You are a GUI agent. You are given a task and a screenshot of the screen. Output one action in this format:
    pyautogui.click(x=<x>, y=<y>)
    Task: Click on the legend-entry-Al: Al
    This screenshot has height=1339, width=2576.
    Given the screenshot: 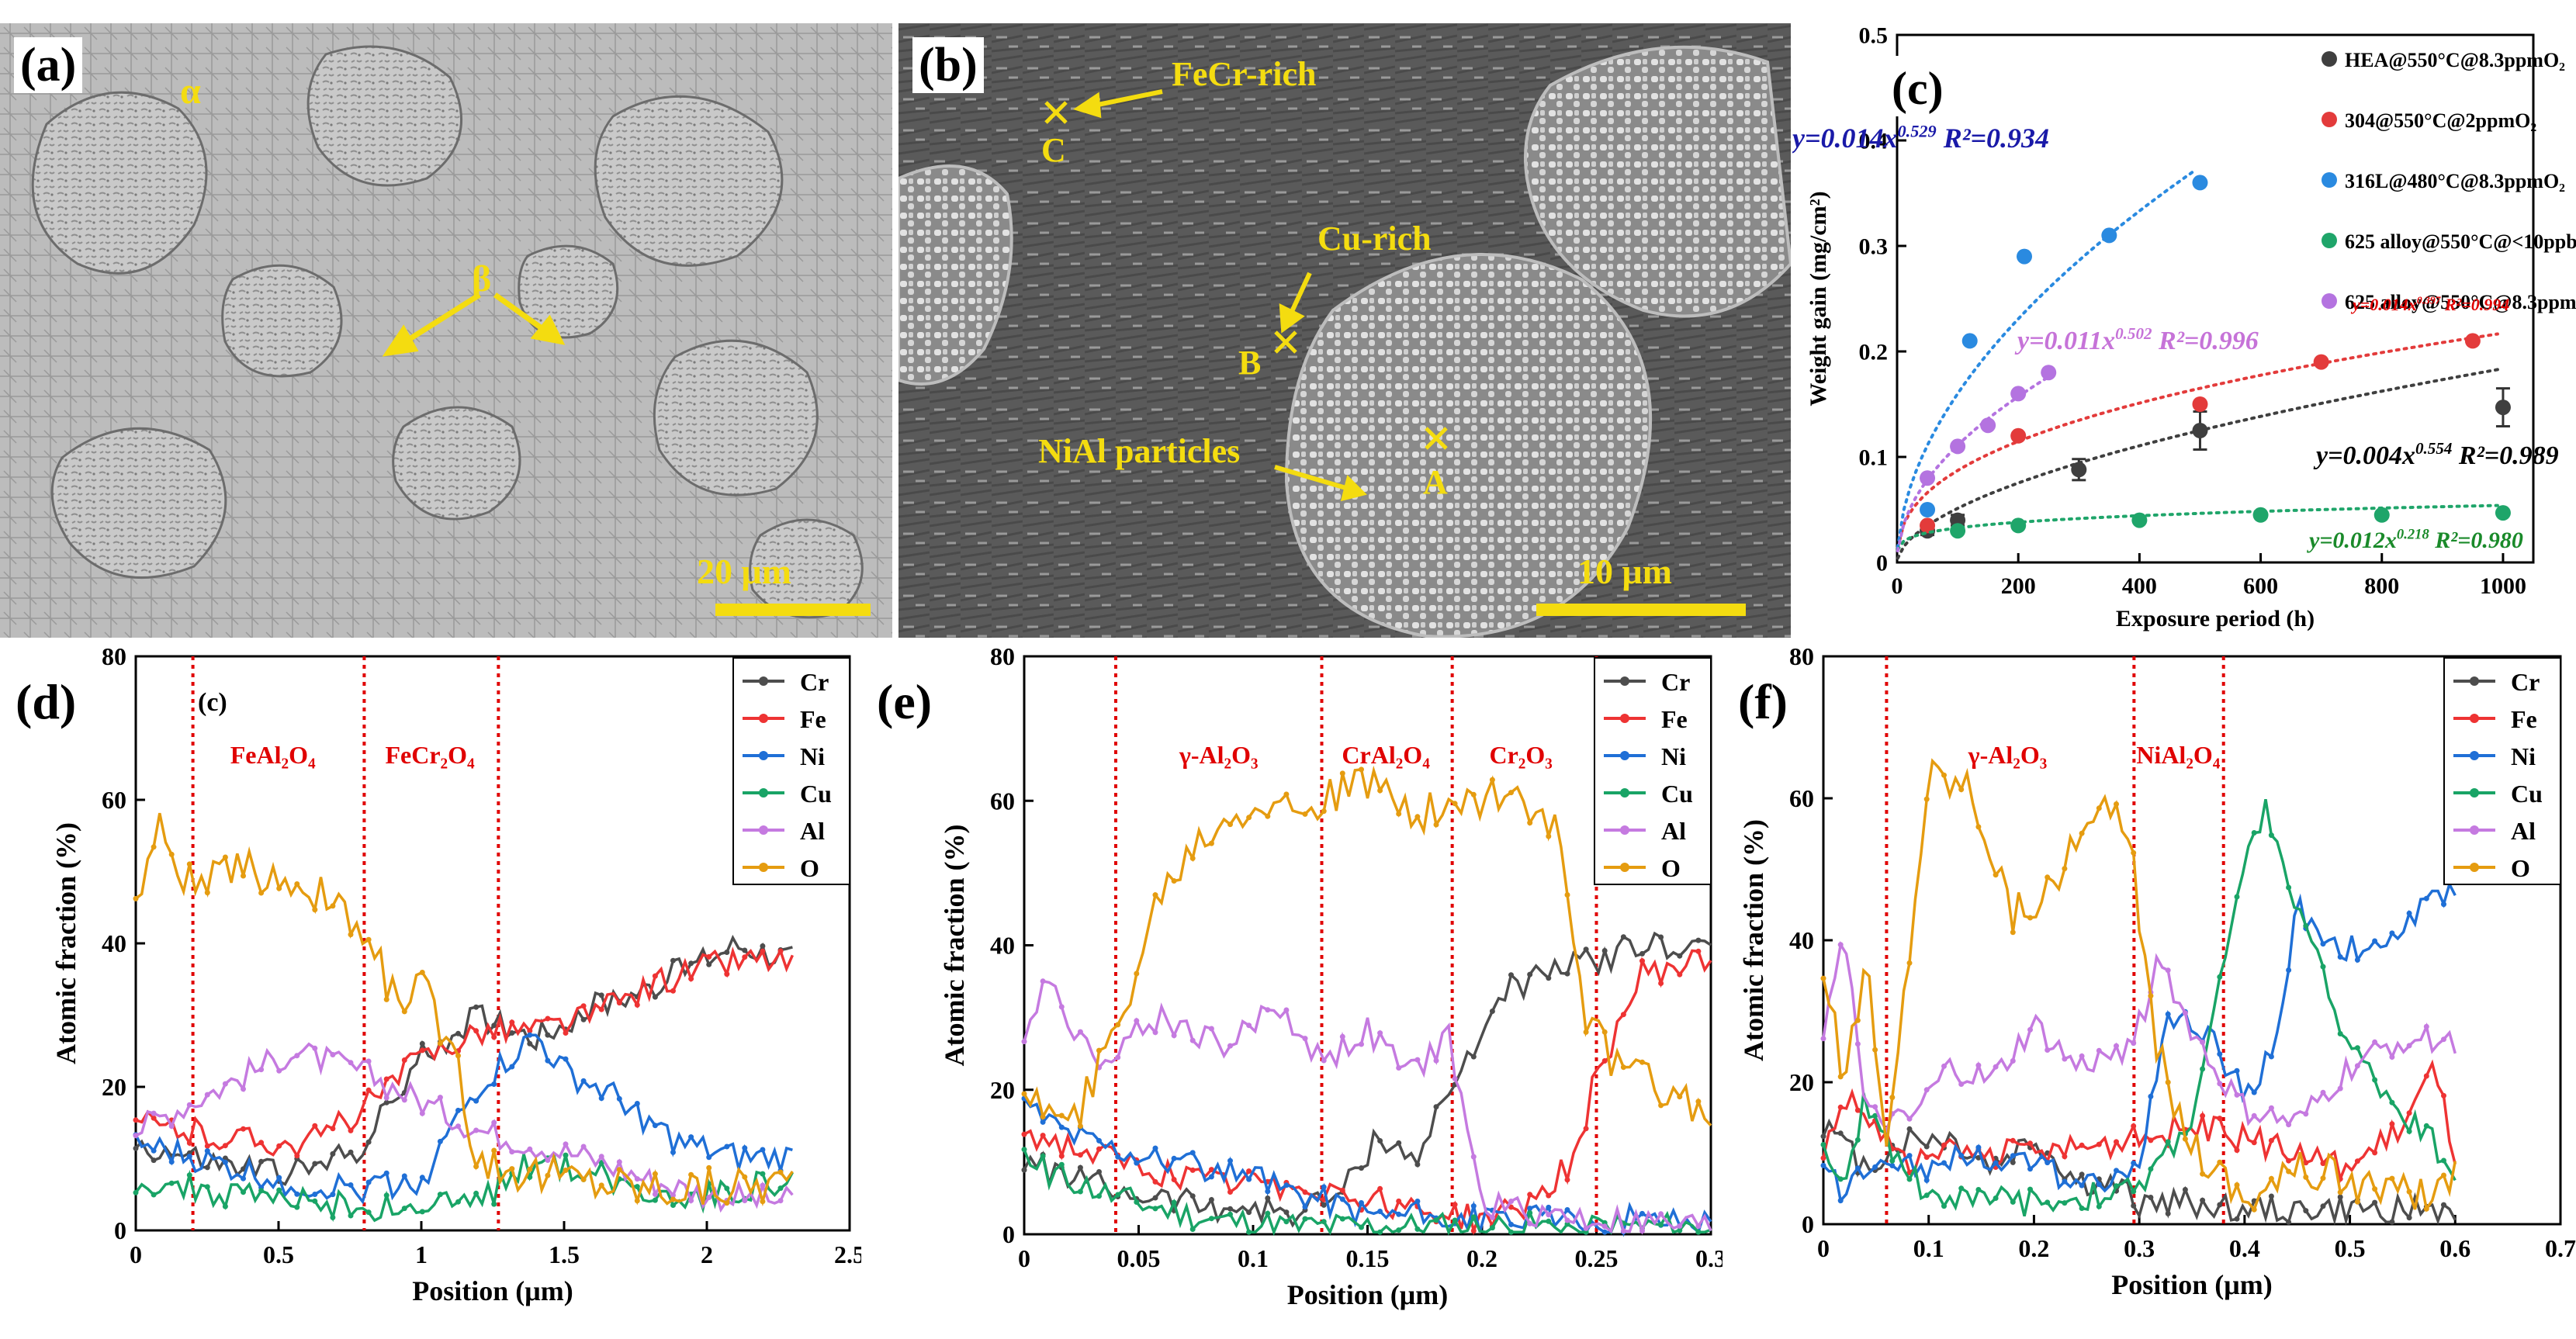 What is the action you would take?
    pyautogui.click(x=1673, y=831)
    